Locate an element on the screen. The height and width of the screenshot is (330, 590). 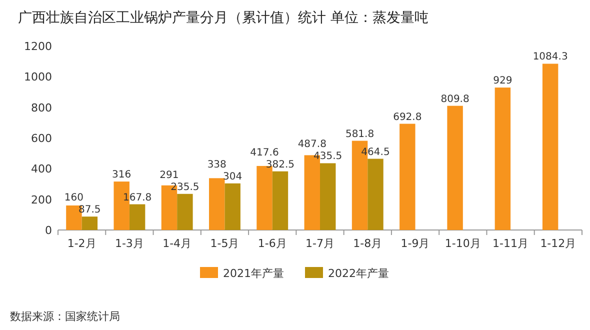
legend-label: 2022年产量 is located at coordinates (358, 273).